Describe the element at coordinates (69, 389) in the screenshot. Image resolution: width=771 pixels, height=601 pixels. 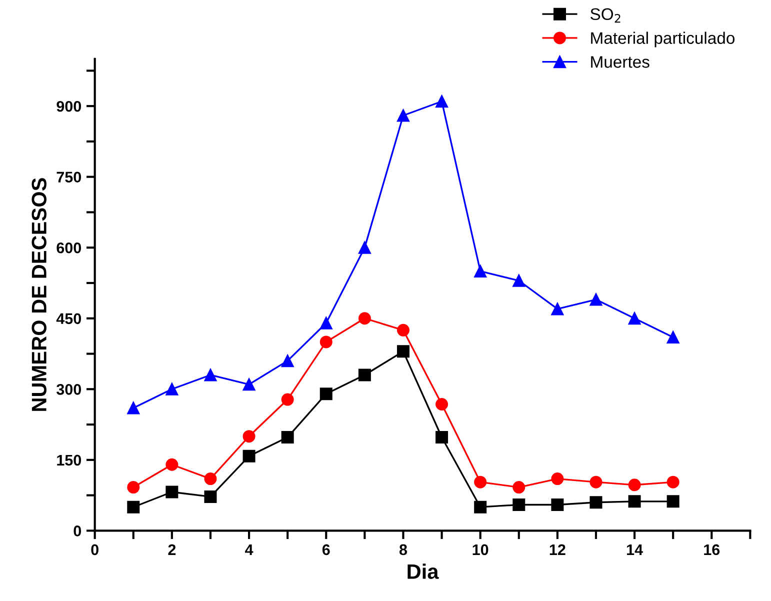
I see `y-tick-label: 300` at that location.